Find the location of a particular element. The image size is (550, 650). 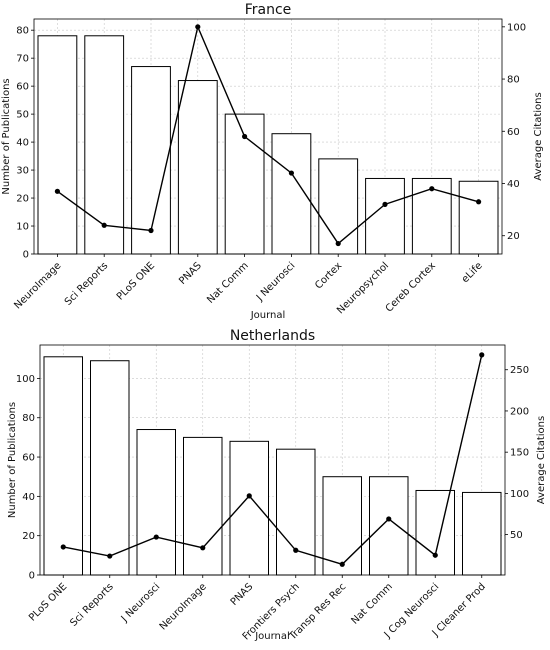

x-tick-label: Cereb Cortex is located at coordinates (411, 287).